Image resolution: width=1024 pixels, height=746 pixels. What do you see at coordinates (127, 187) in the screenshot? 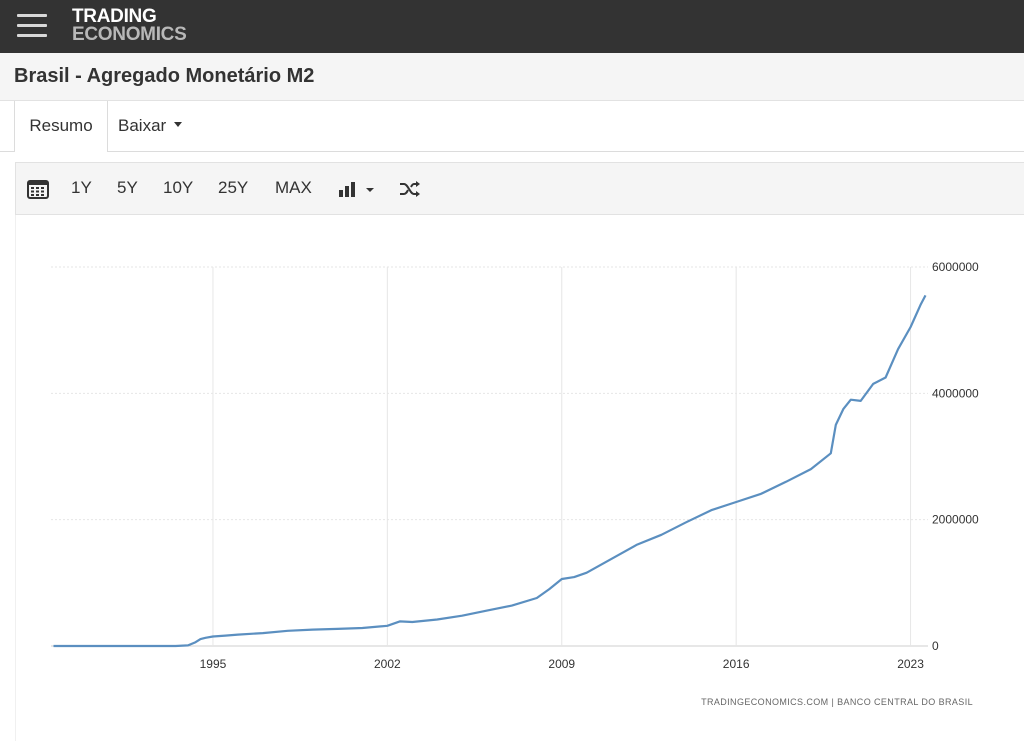
I see `range-5y-button: 5Y` at bounding box center [127, 187].